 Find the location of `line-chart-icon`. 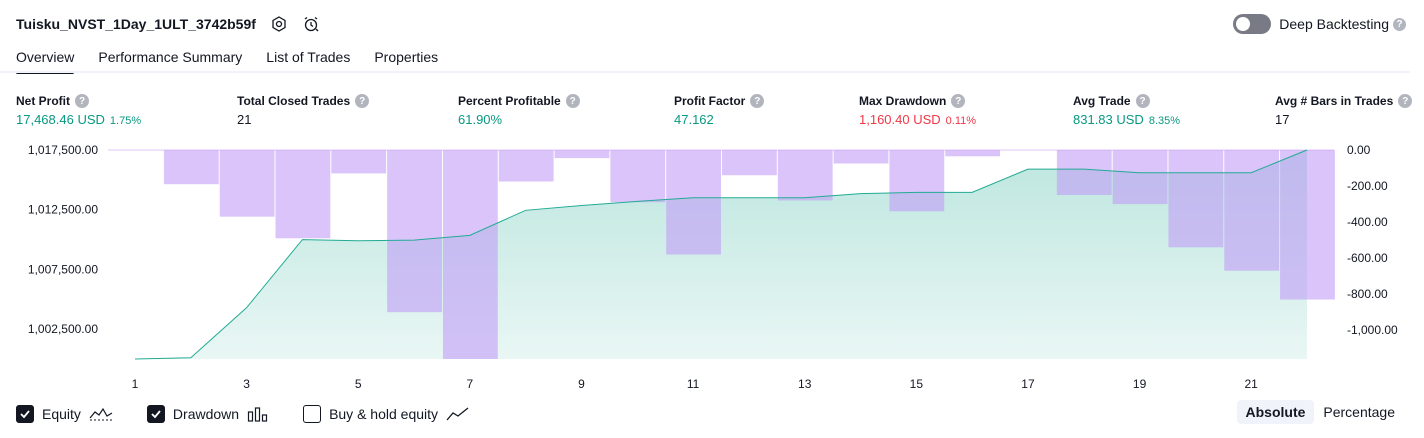

line-chart-icon is located at coordinates (458, 414).